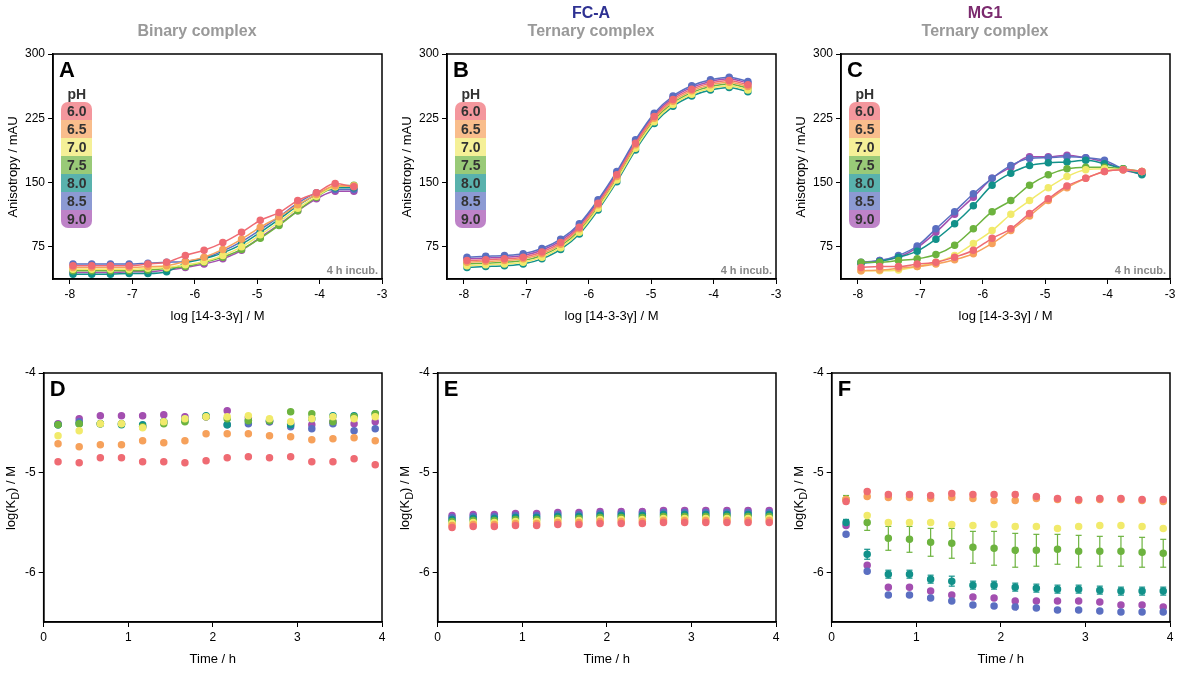 The image size is (1182, 673). What do you see at coordinates (855, 70) in the screenshot?
I see `annotation: C` at bounding box center [855, 70].